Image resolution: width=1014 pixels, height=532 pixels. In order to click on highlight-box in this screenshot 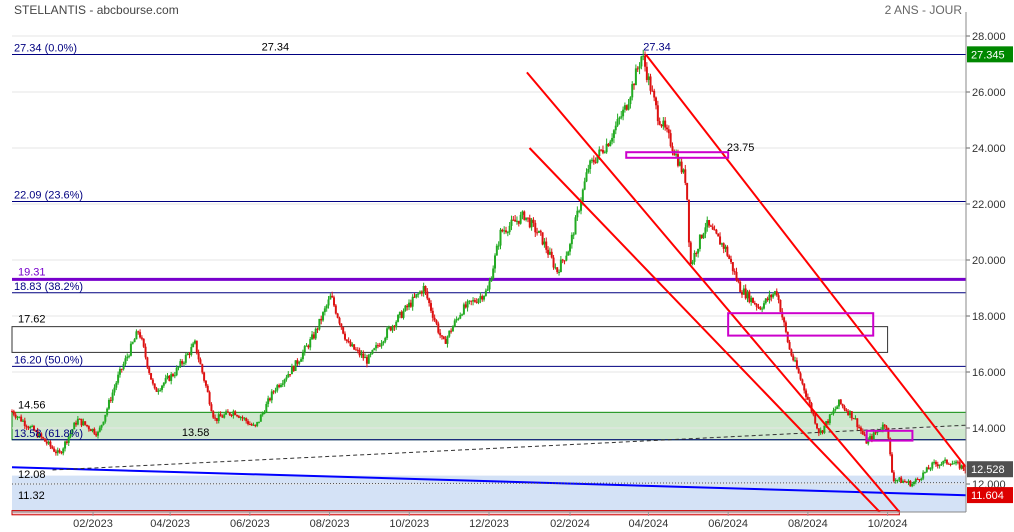, I will do `click(889, 435)`.